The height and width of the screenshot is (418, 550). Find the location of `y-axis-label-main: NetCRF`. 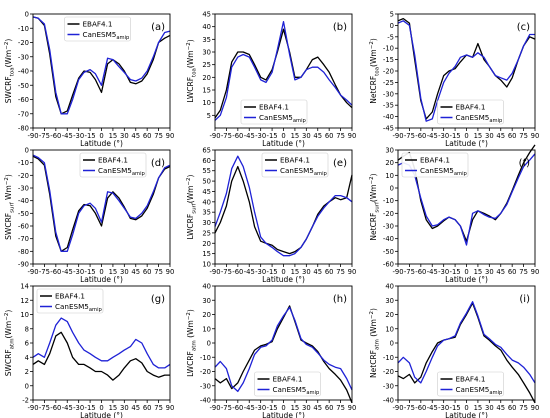

y-axis-label-main: NetCRF is located at coordinates (373, 227).